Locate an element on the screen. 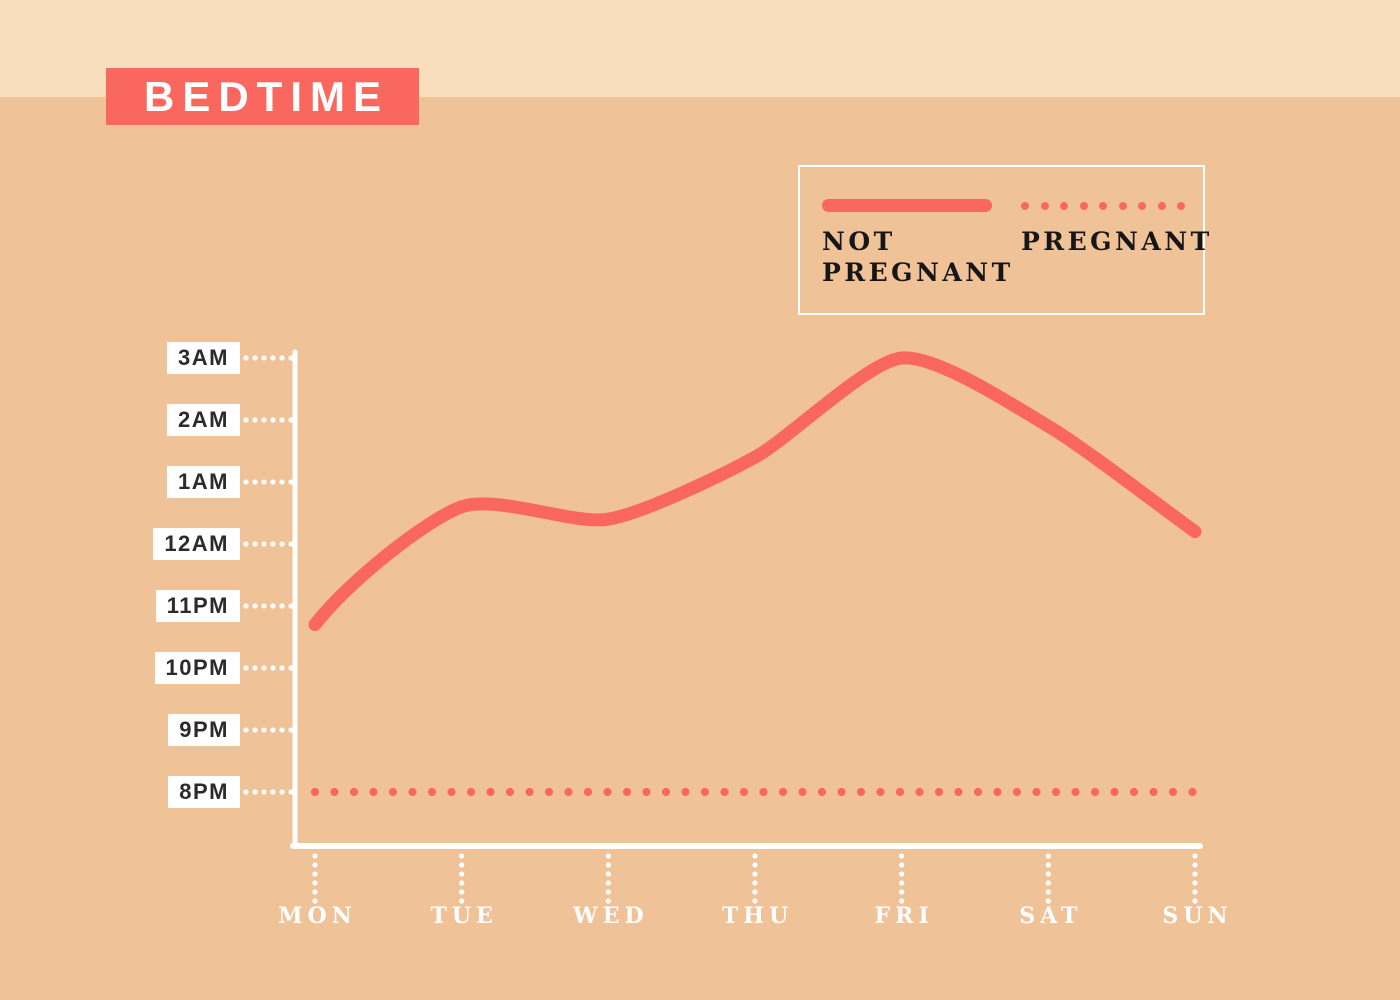  y-leader-dots is located at coordinates (268, 575).